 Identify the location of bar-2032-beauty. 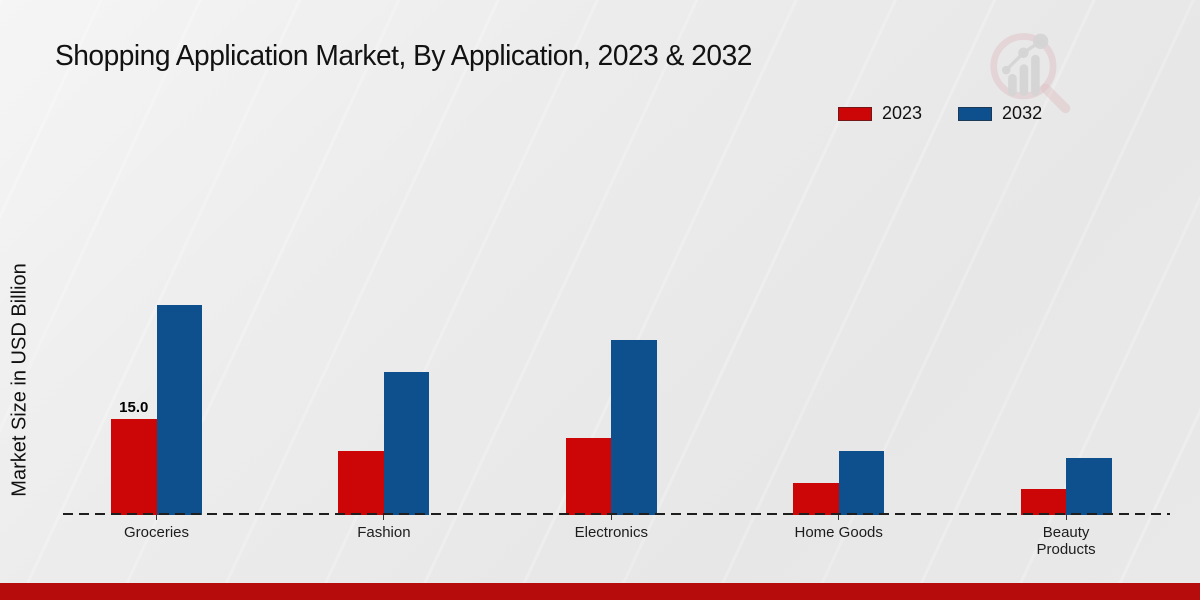
(1089, 486).